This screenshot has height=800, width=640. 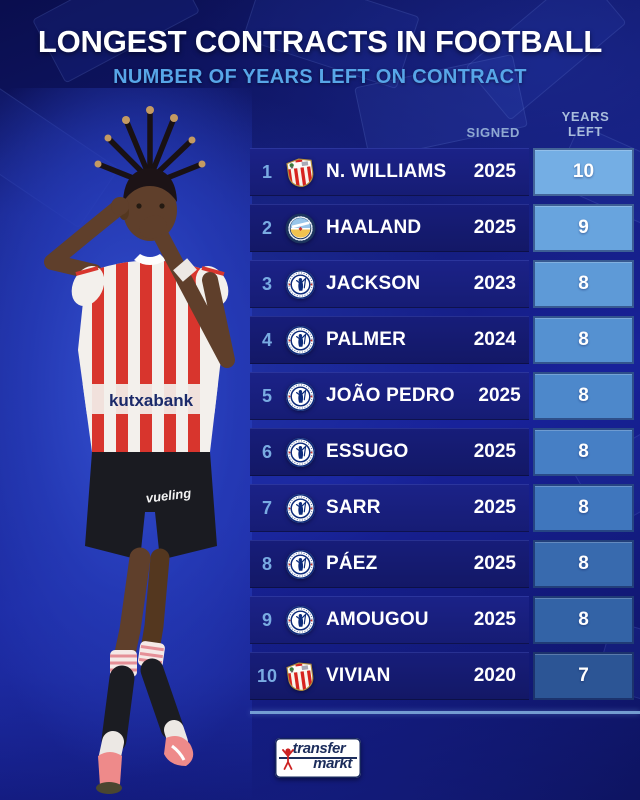 What do you see at coordinates (373, 283) in the screenshot?
I see `player-name: JACKSON` at bounding box center [373, 283].